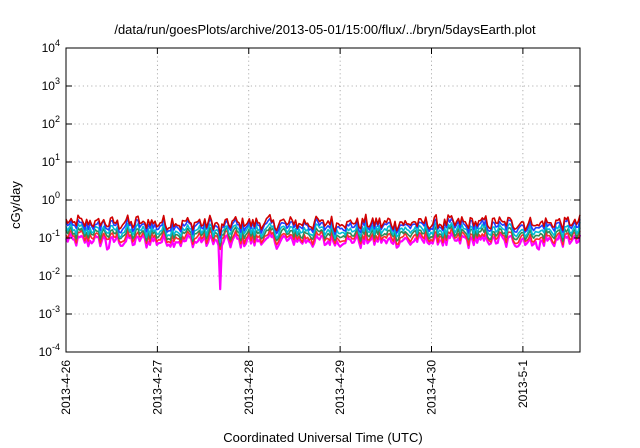 Image resolution: width=640 pixels, height=448 pixels. I want to click on y-tick-label: 10⁻³, so click(49, 312).